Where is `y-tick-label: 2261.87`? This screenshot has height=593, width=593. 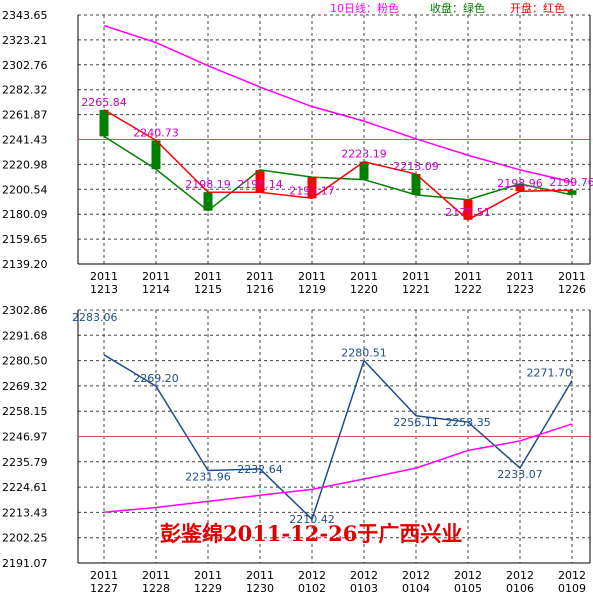 y-tick-label: 2261.87 is located at coordinates (25, 115).